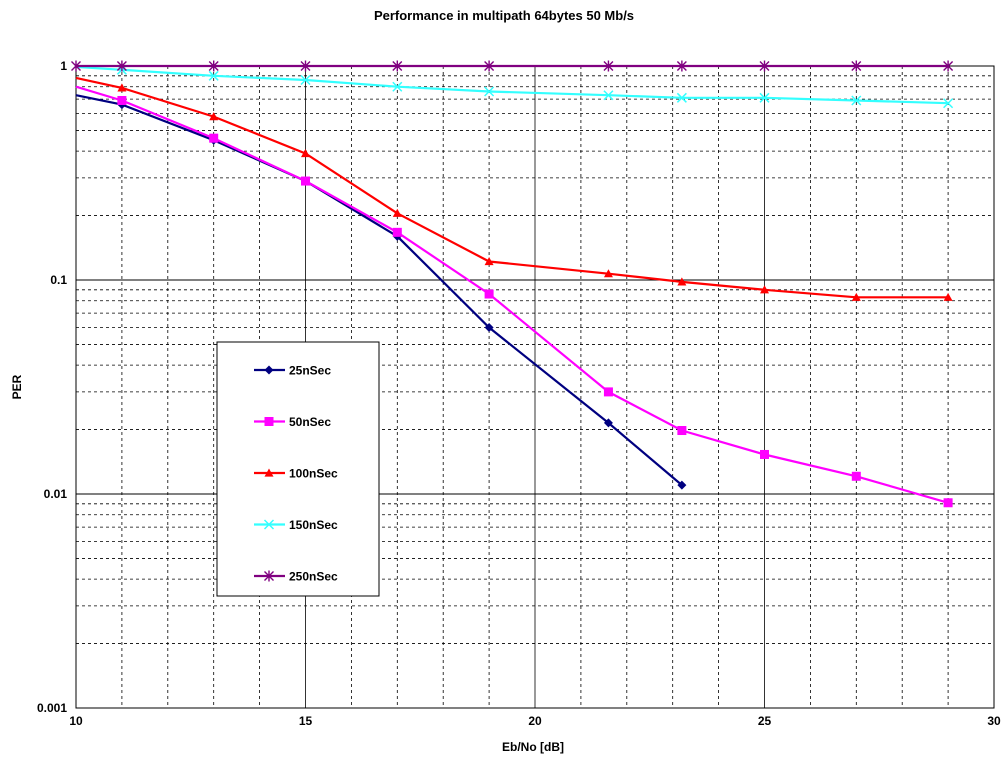  Describe the element at coordinates (535, 721) in the screenshot. I see `x-tick-label: 20` at that location.